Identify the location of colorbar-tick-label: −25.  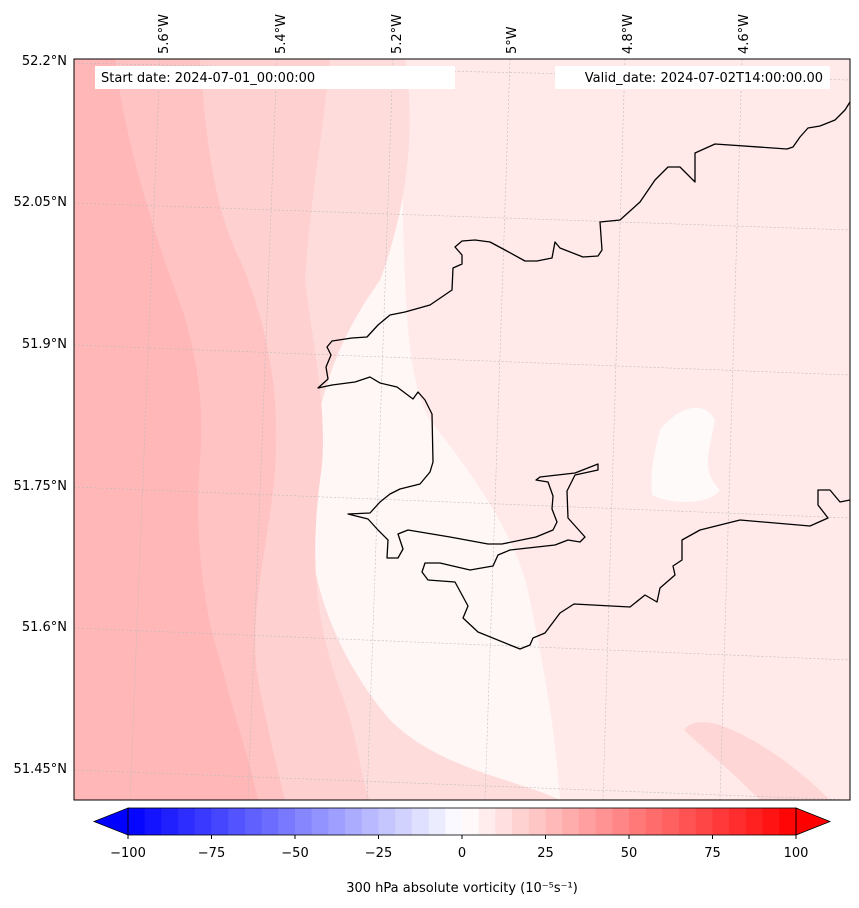
(378, 853).